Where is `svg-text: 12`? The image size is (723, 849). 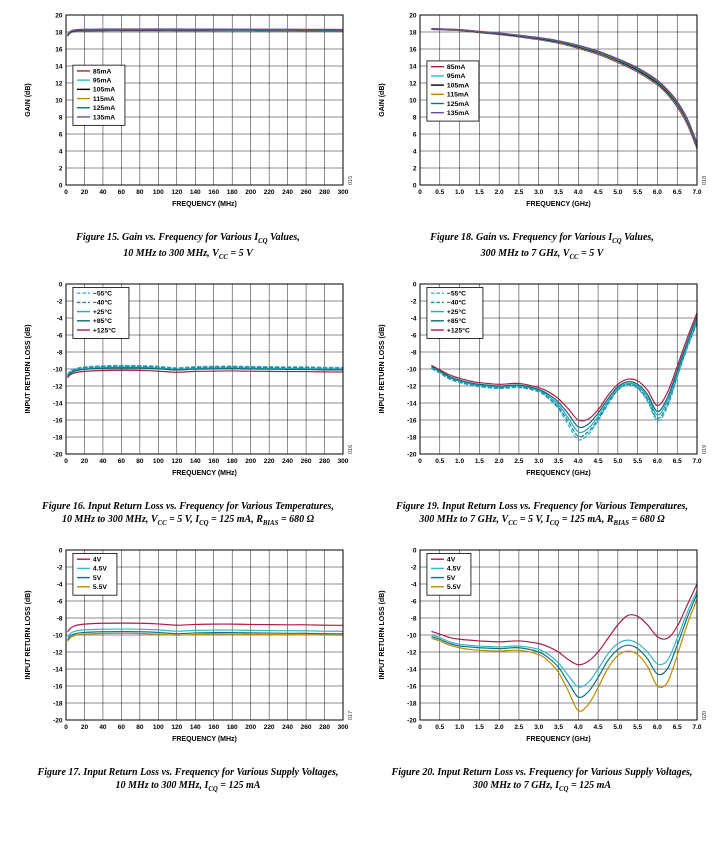 svg-text: 12 is located at coordinates (413, 83).